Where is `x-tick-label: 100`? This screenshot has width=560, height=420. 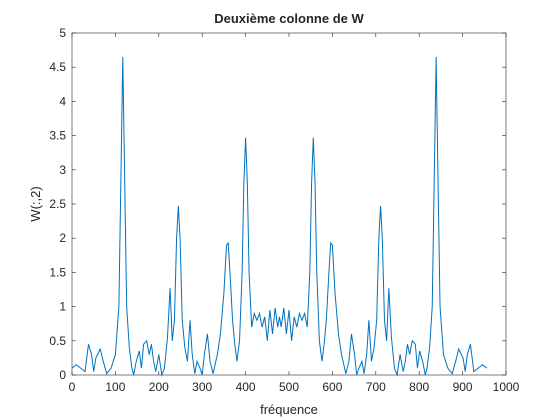
x-tick-label: 100 is located at coordinates (115, 387).